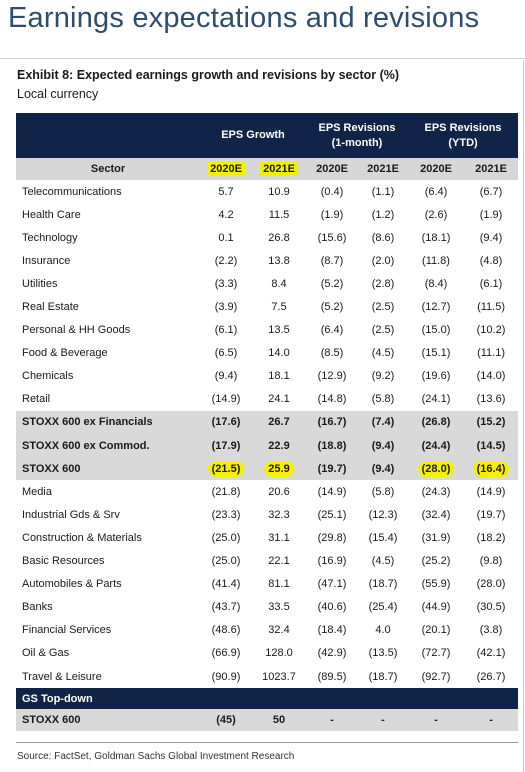 Image resolution: width=525 pixels, height=772 pixels. What do you see at coordinates (383, 561) in the screenshot?
I see `value-cell: (4.5)` at bounding box center [383, 561].